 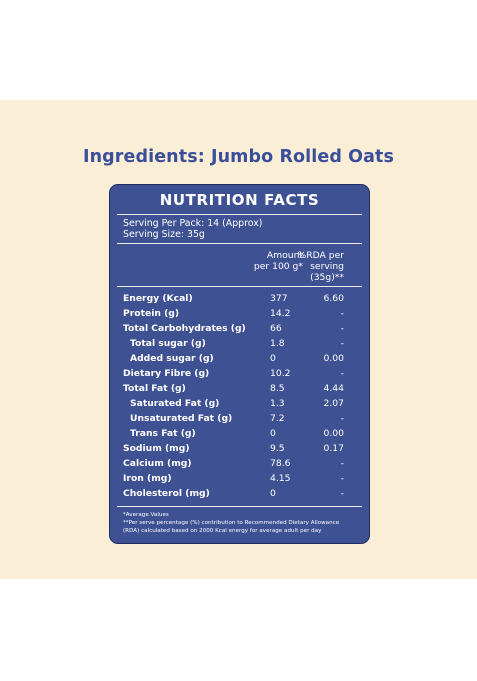 I want to click on nutrient-amount: 78.6, so click(x=280, y=463).